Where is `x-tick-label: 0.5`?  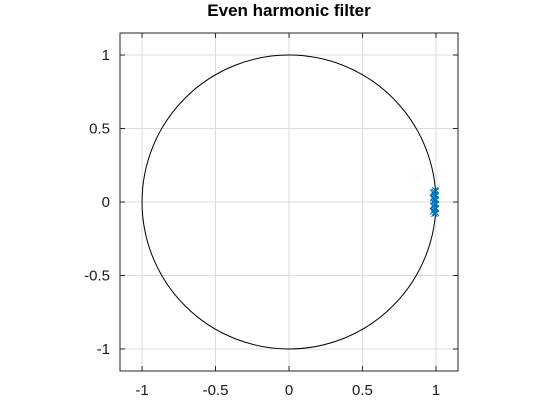
x-tick-label: 0.5 is located at coordinates (362, 390).